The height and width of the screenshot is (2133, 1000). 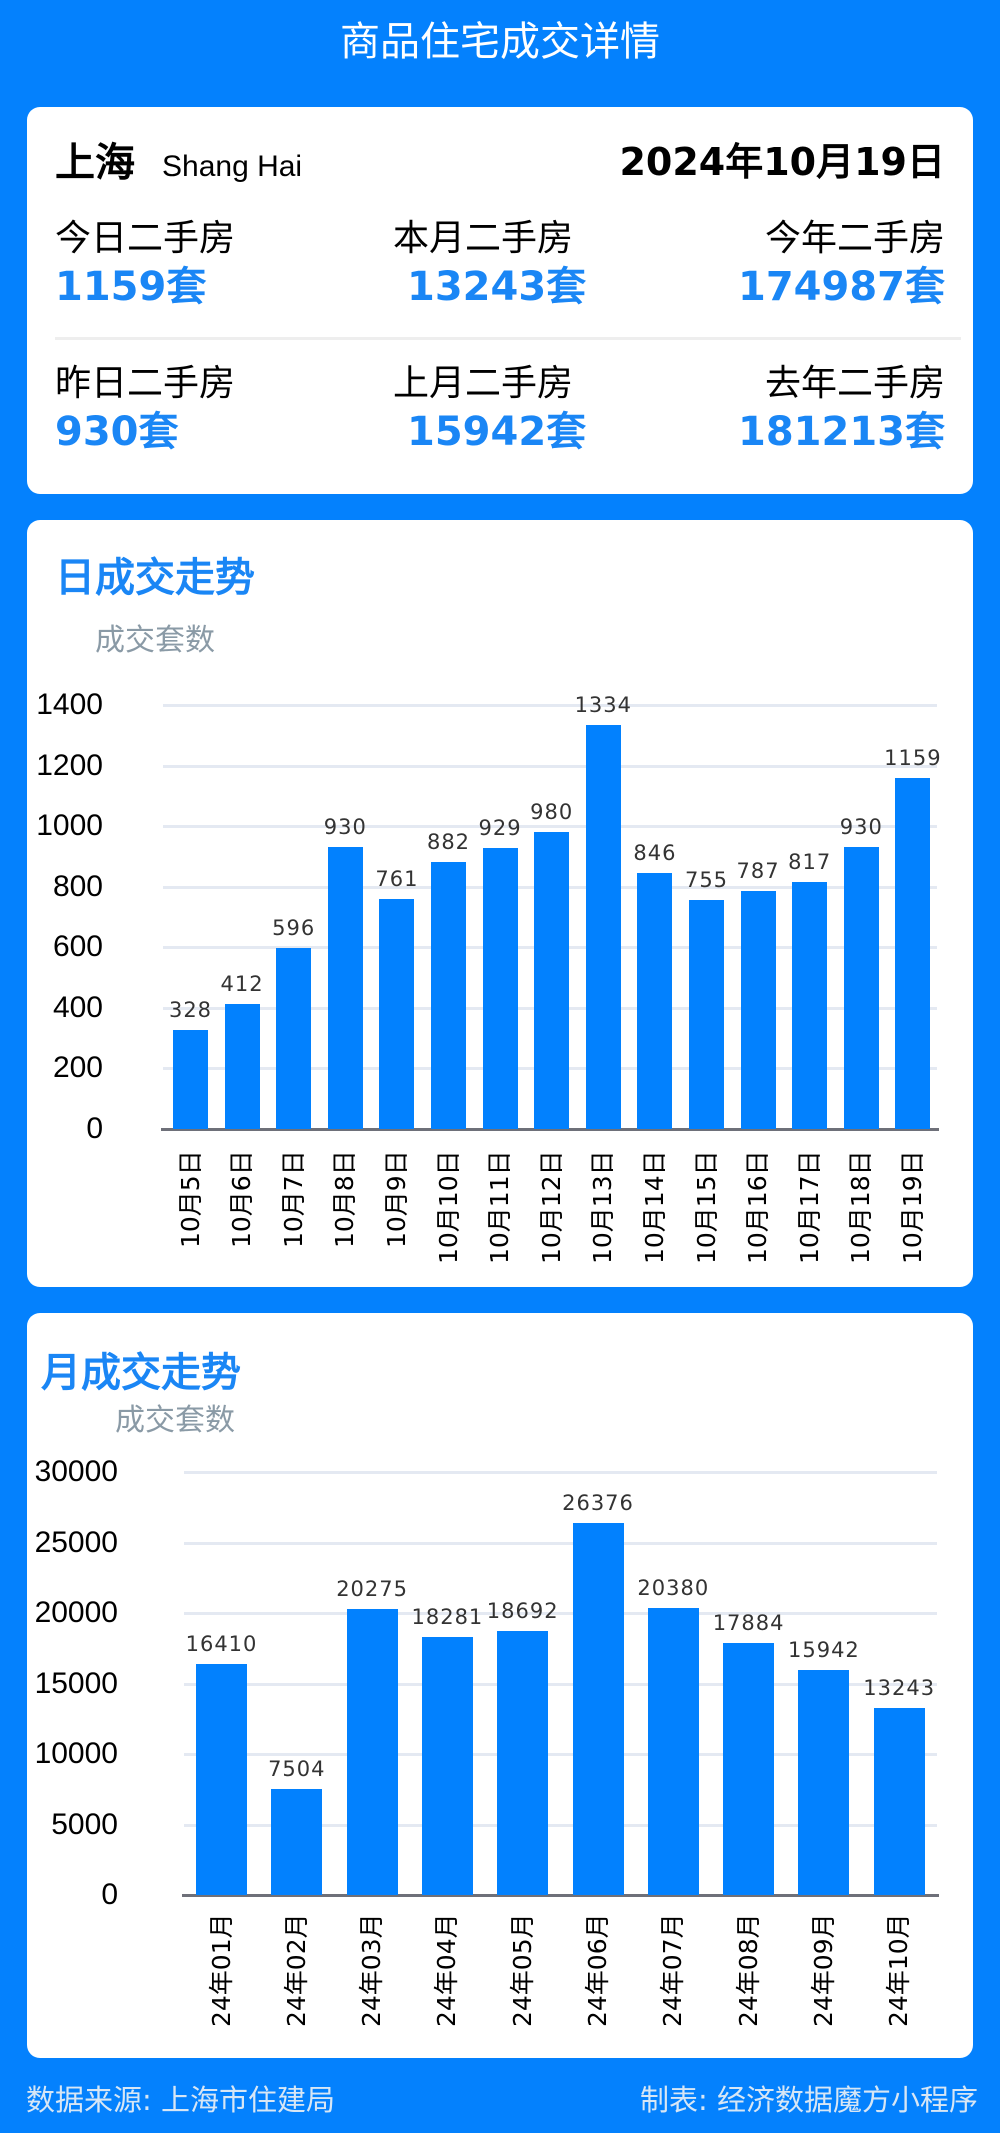 What do you see at coordinates (706, 880) in the screenshot?
I see `bar-value-label: 755` at bounding box center [706, 880].